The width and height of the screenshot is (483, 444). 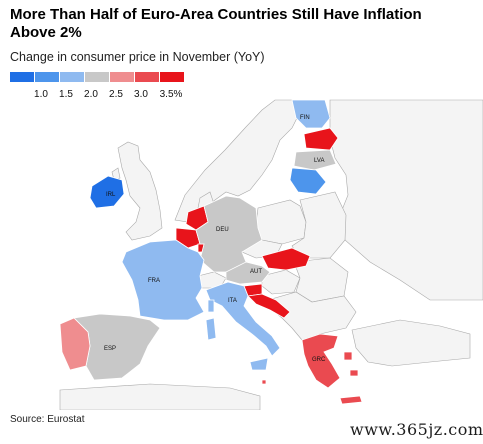 What do you see at coordinates (141, 94) in the screenshot?
I see `legend-tick: 3.0` at bounding box center [141, 94].